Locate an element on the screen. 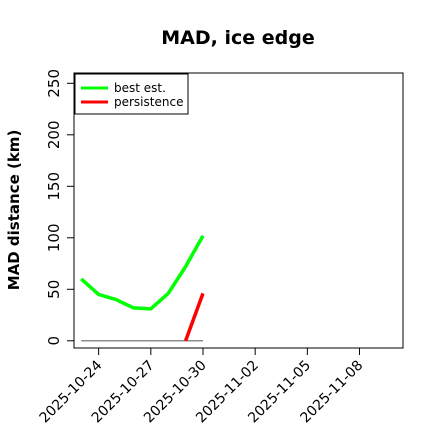 This screenshot has height=440, width=440. y-tick-label: 200 is located at coordinates (54, 134).